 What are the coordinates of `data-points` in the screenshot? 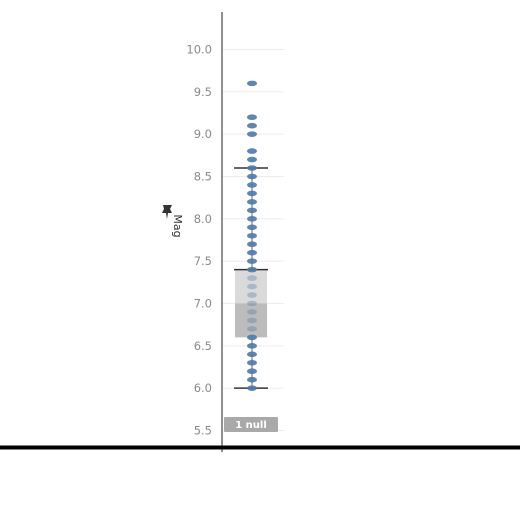 It's located at (252, 235).